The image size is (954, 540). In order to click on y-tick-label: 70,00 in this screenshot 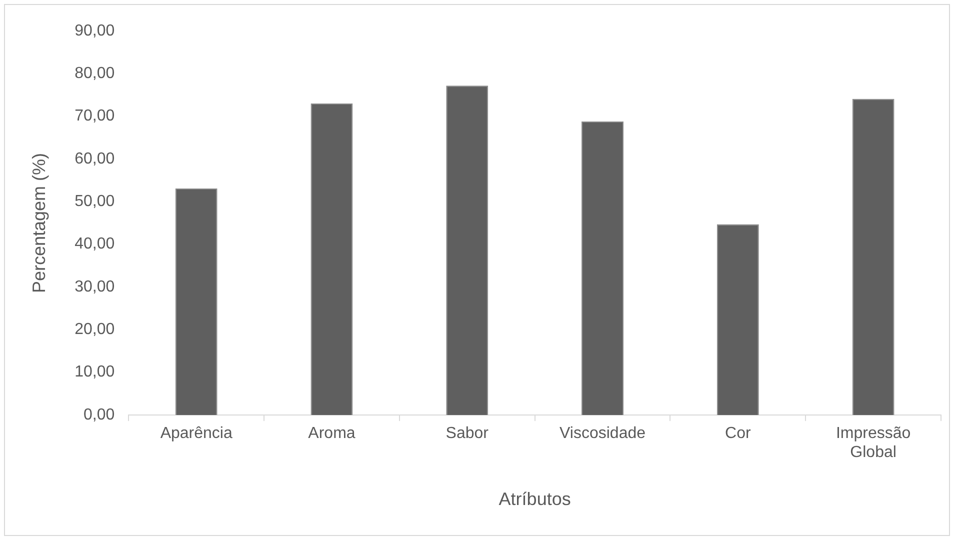, I will do `click(94, 116)`.